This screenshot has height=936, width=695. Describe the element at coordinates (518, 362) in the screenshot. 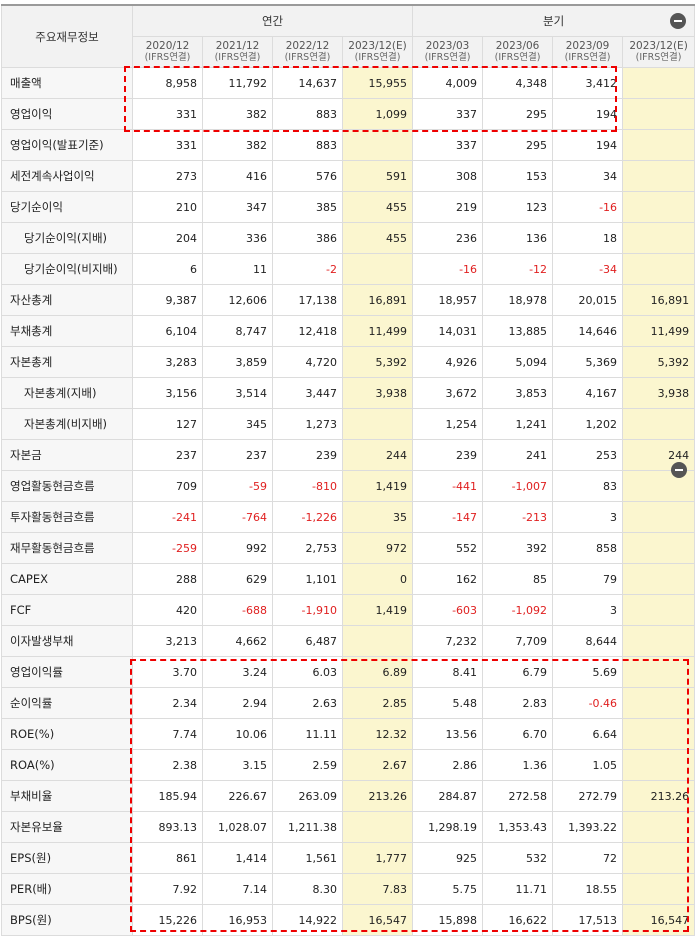

I see `table-cell: 5,094` at that location.